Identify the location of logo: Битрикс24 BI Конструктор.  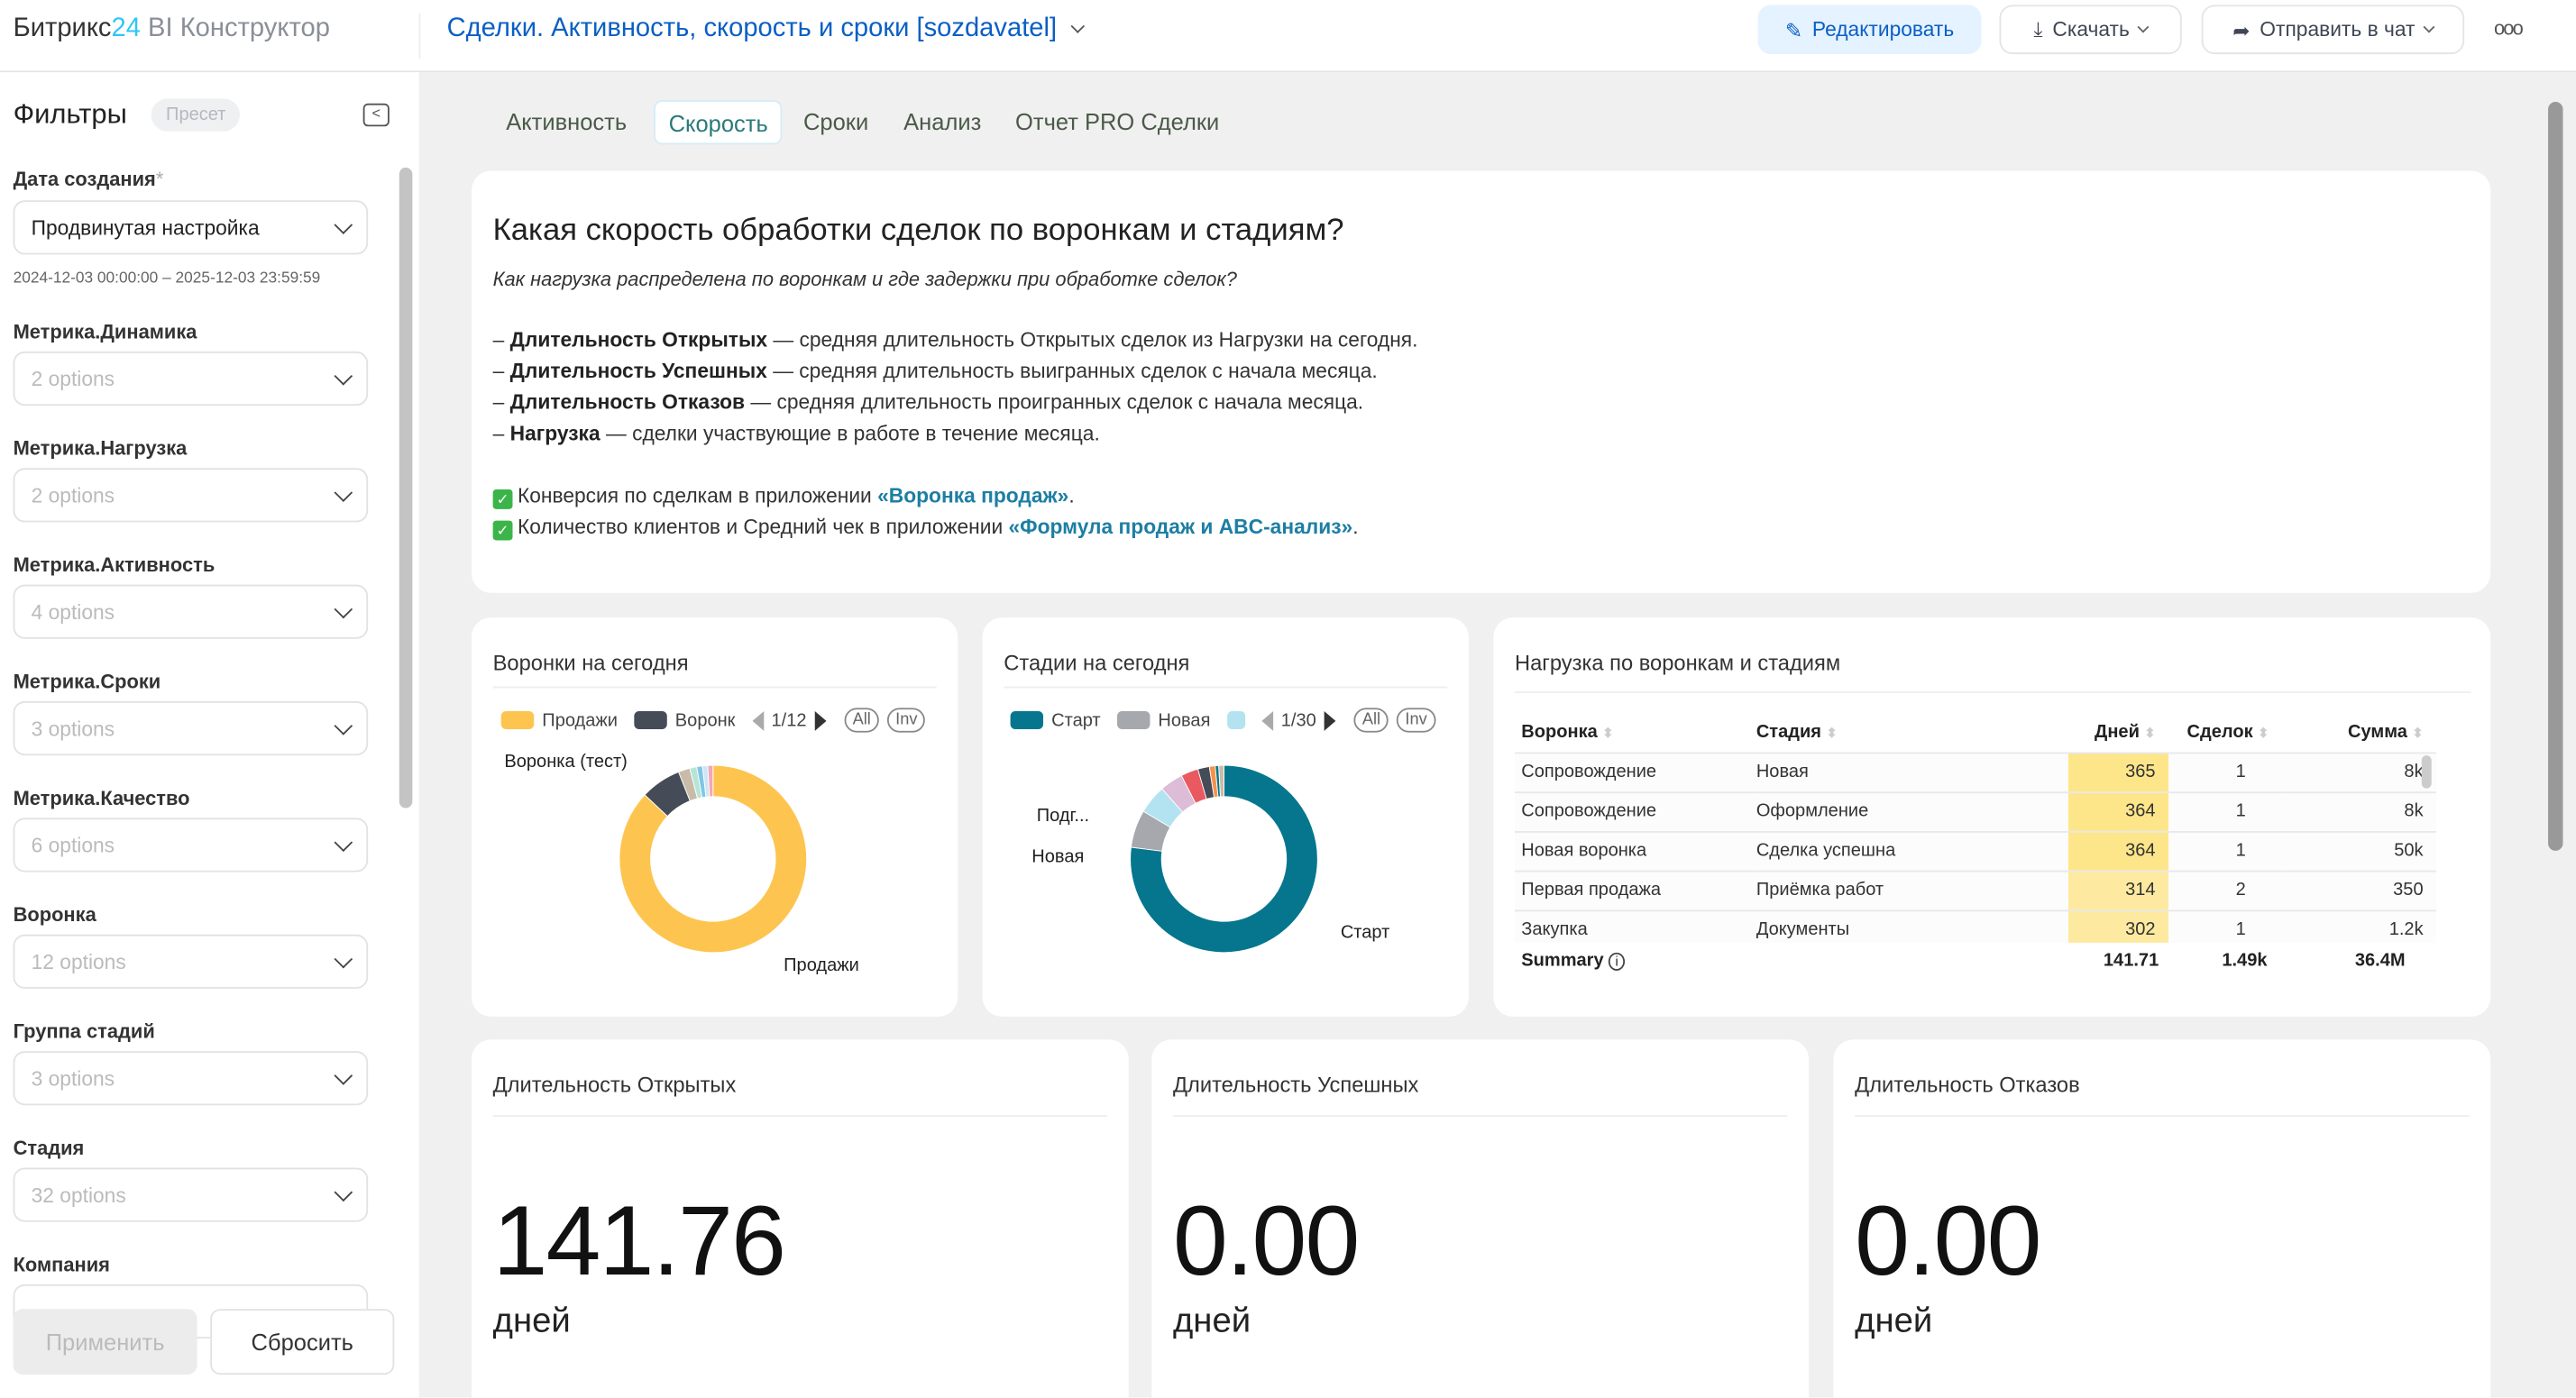
(172, 29).